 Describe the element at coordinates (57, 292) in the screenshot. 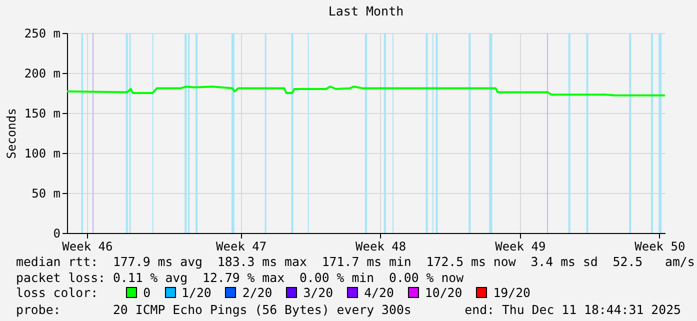

I see `legend-title: loss color:` at that location.